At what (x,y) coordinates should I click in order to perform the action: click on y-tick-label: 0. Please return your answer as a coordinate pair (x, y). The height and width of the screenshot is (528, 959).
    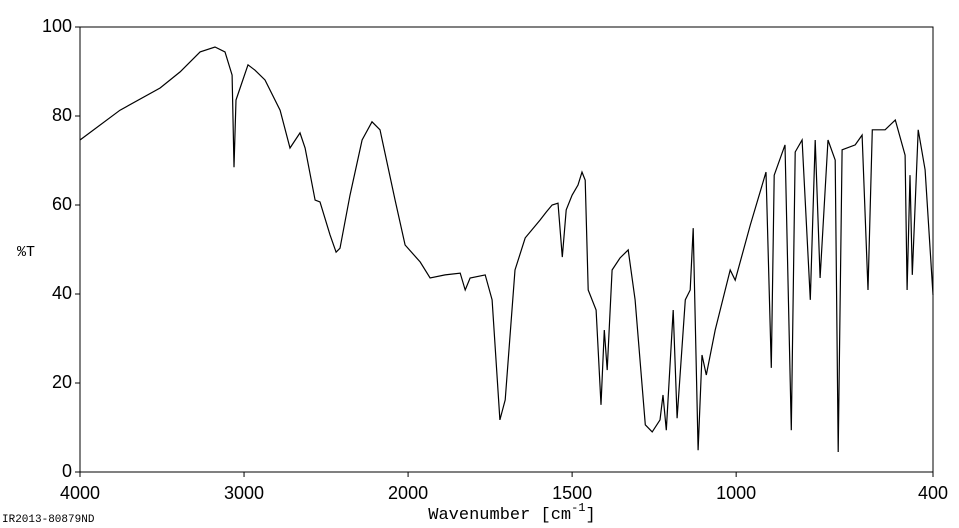
    Looking at the image, I should click on (67, 471).